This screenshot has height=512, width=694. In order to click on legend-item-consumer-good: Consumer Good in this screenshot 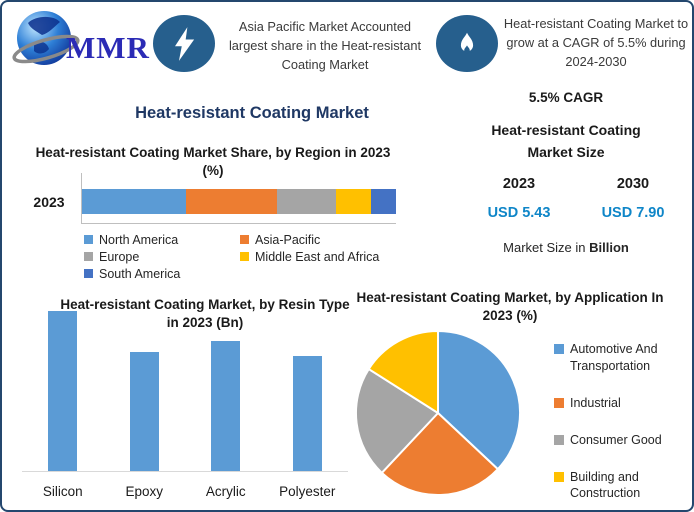, I will do `click(620, 440)`.